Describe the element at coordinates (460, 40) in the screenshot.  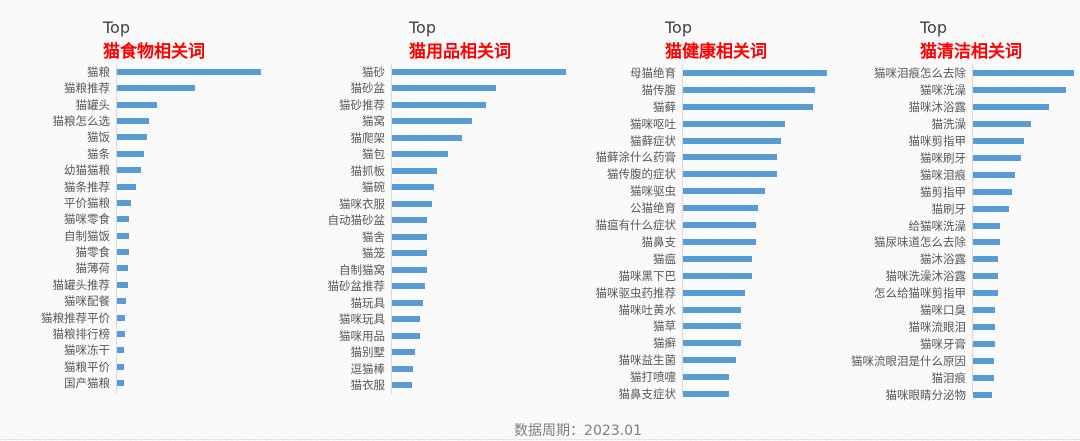
I see `chart-title: Top 猫用品相关词` at that location.